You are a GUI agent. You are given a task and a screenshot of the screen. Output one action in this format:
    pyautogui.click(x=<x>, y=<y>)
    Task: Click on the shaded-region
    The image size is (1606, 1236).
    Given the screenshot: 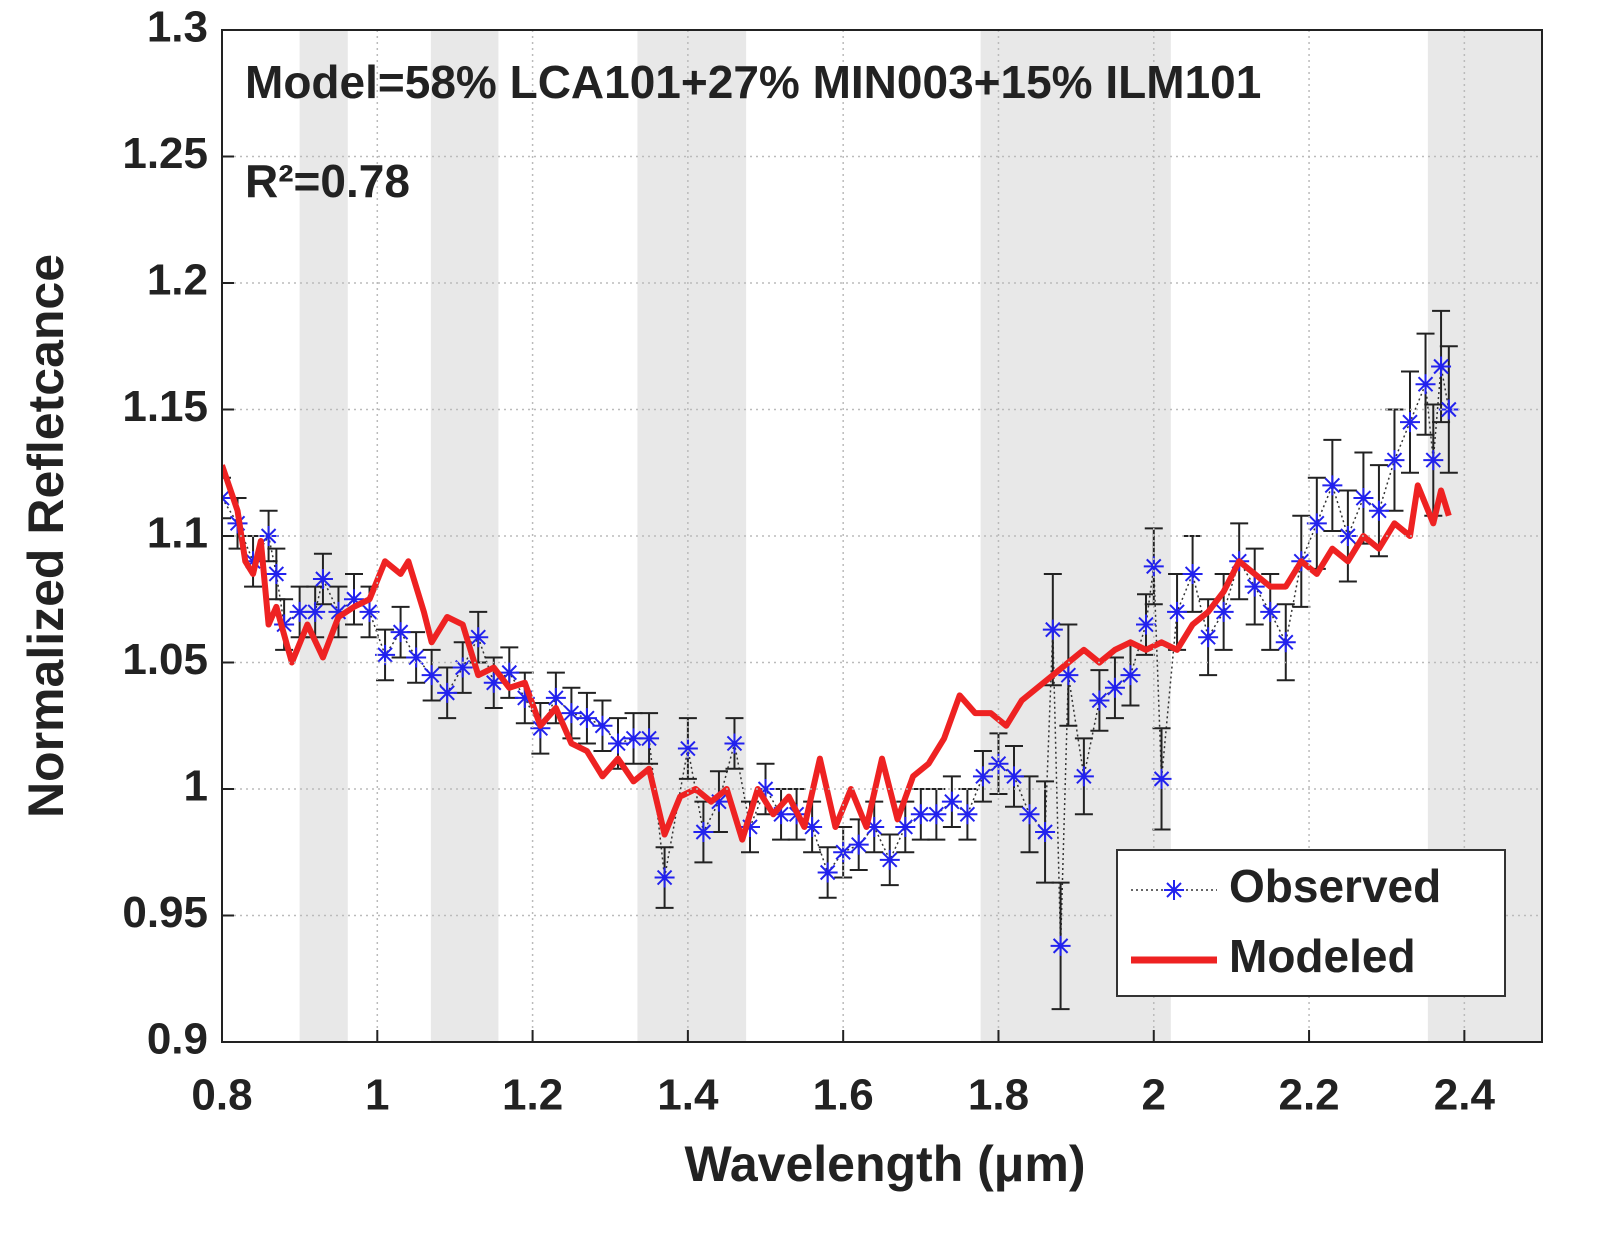 What is the action you would take?
    pyautogui.click(x=464, y=536)
    